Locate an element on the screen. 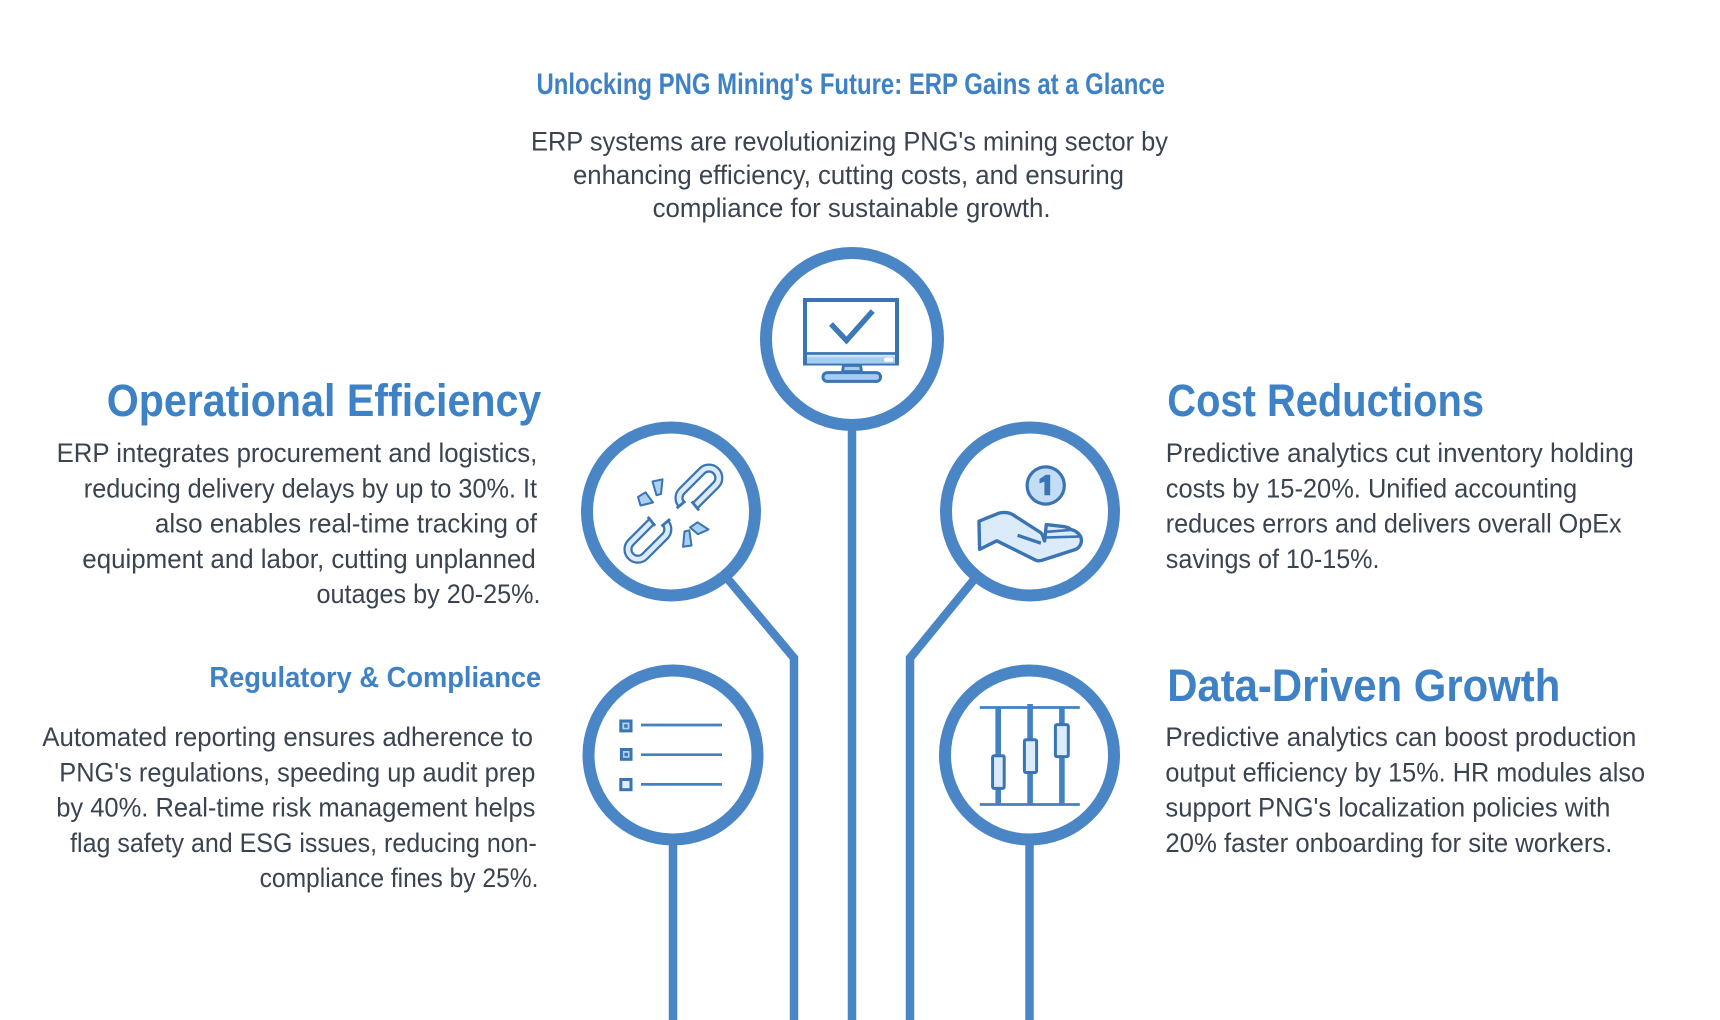  svg-text:equipment and labor, cutting u: equipment and labor, cutting unplanned is located at coordinates (309, 559).